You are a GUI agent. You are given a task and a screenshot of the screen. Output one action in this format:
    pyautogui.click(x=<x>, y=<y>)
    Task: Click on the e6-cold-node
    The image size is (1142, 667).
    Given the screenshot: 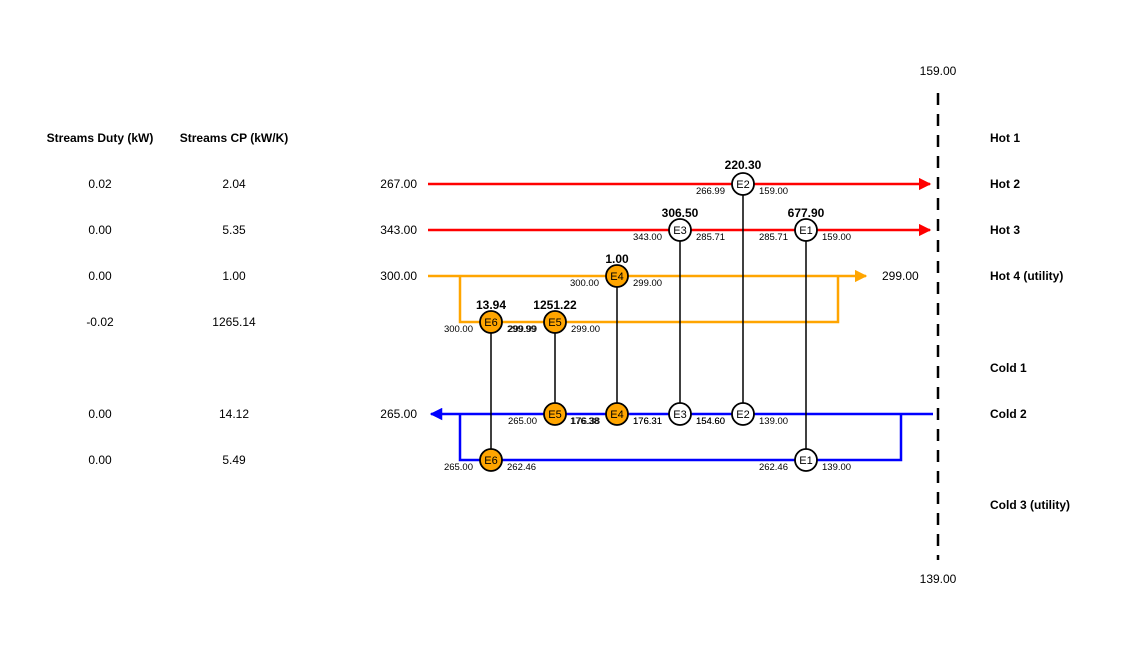 What is the action you would take?
    pyautogui.click(x=491, y=460)
    